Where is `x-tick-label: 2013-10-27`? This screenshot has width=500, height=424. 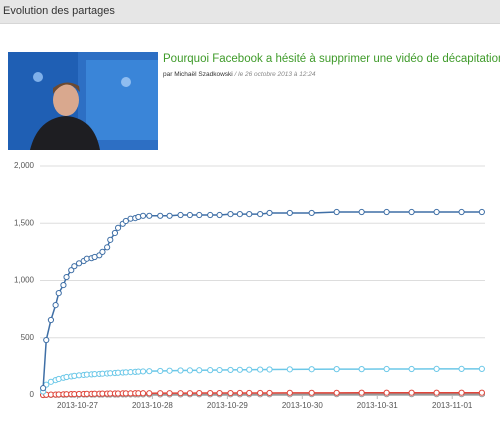 x-tick-label: 2013-10-27 is located at coordinates (77, 405).